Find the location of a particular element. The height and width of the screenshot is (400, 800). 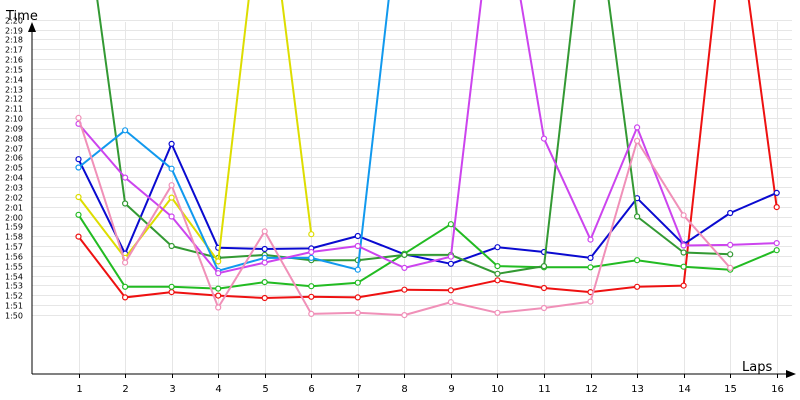

x-tick-label: 16 is located at coordinates (777, 389).